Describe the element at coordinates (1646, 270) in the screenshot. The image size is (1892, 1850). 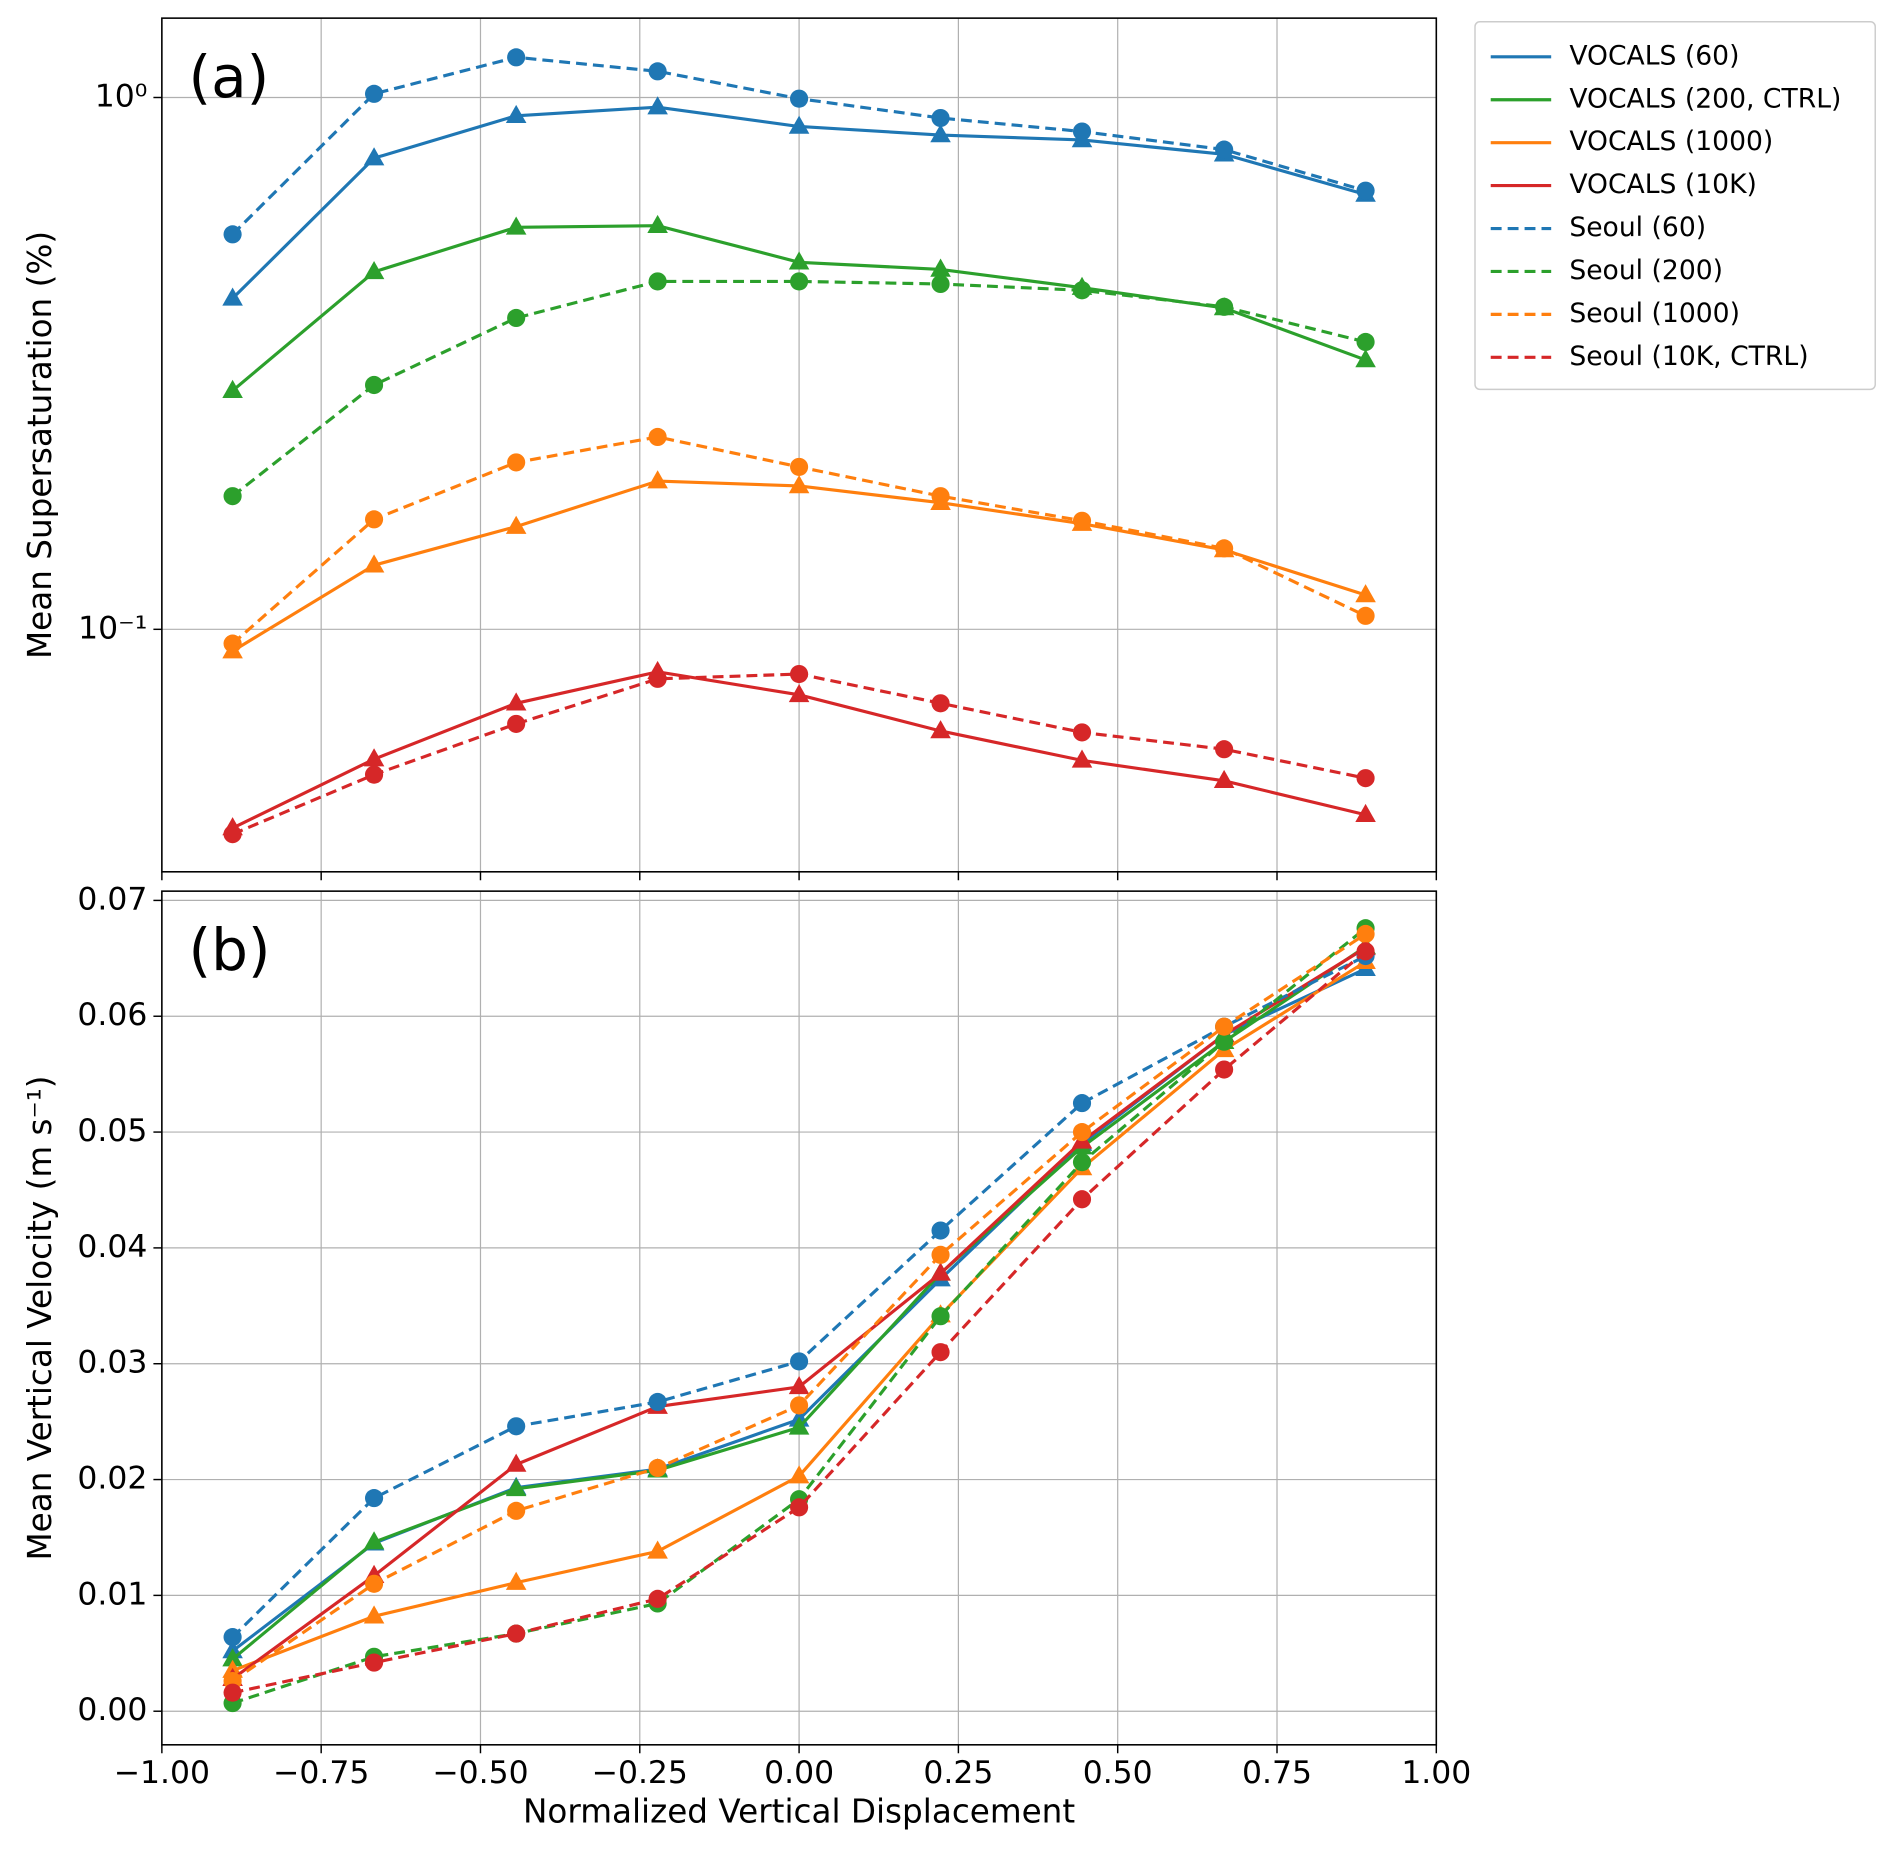
I see `legend-label: Seoul (200)` at that location.